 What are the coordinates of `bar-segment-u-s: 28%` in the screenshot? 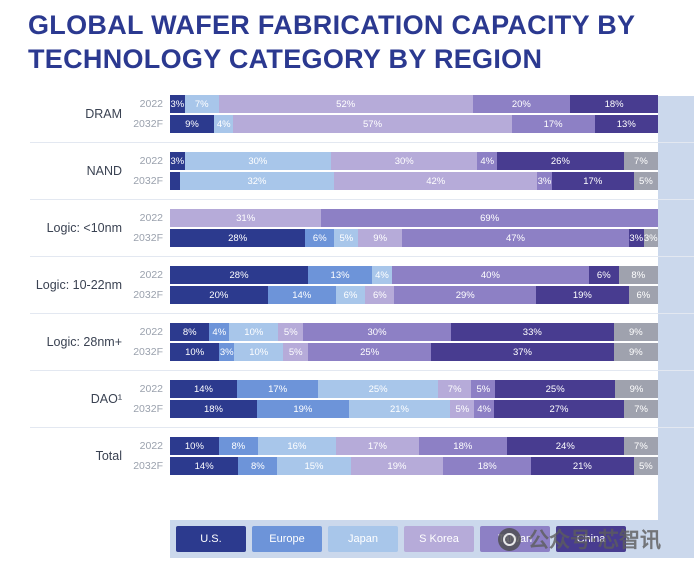 It's located at (239, 275).